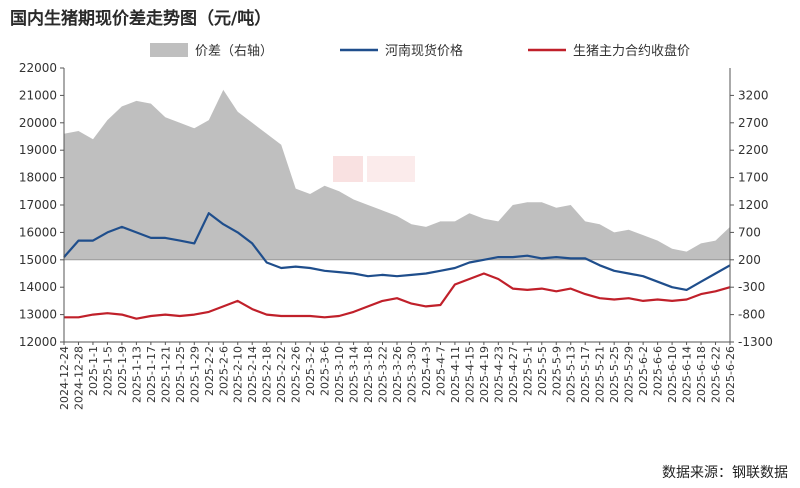  Describe the element at coordinates (296, 374) in the screenshot. I see `x-tick-label: 2025-2-26` at that location.